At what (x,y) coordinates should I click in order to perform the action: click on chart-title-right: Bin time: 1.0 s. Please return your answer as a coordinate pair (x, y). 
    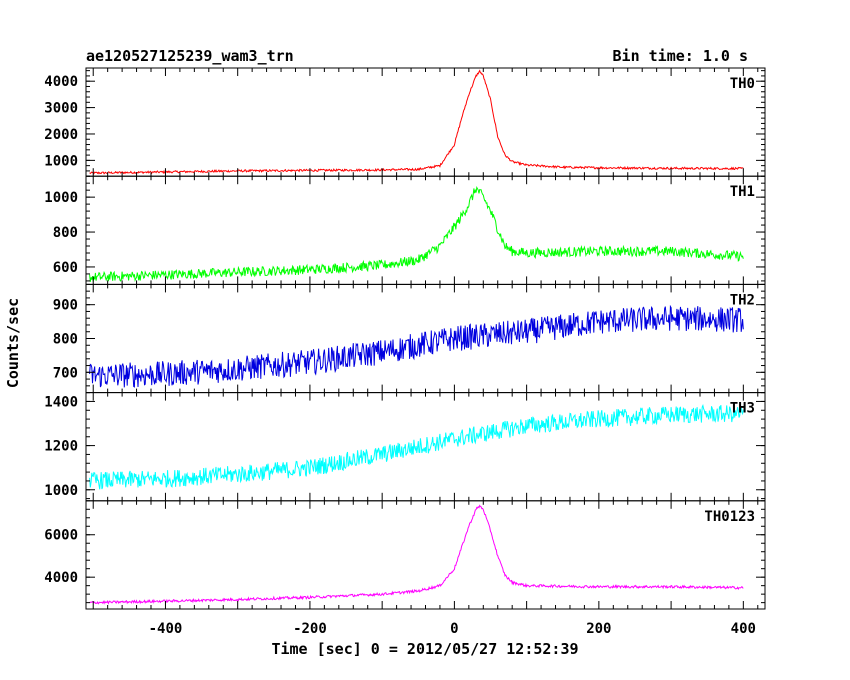
    Looking at the image, I should click on (680, 56).